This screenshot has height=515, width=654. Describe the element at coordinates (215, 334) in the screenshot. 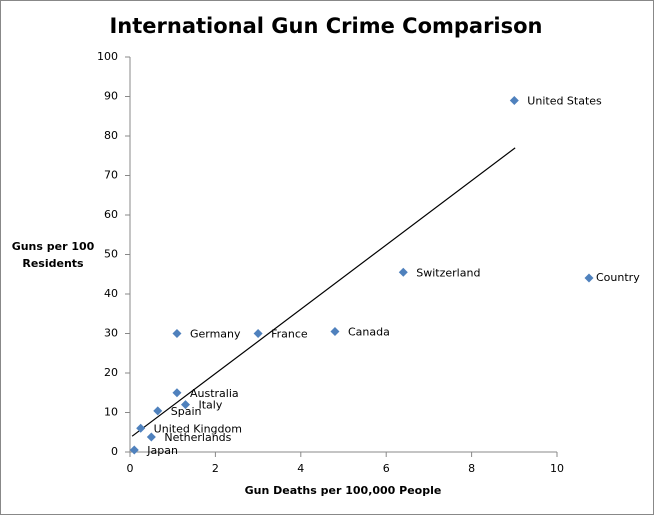

I see `point-label: Germany` at that location.